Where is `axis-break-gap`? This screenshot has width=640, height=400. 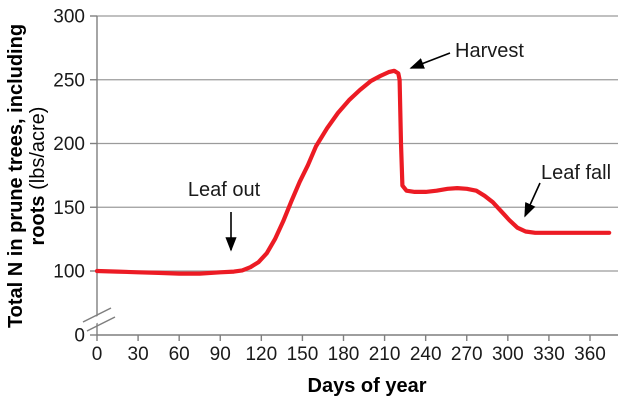
axis-break-gap is located at coordinates (98, 319).